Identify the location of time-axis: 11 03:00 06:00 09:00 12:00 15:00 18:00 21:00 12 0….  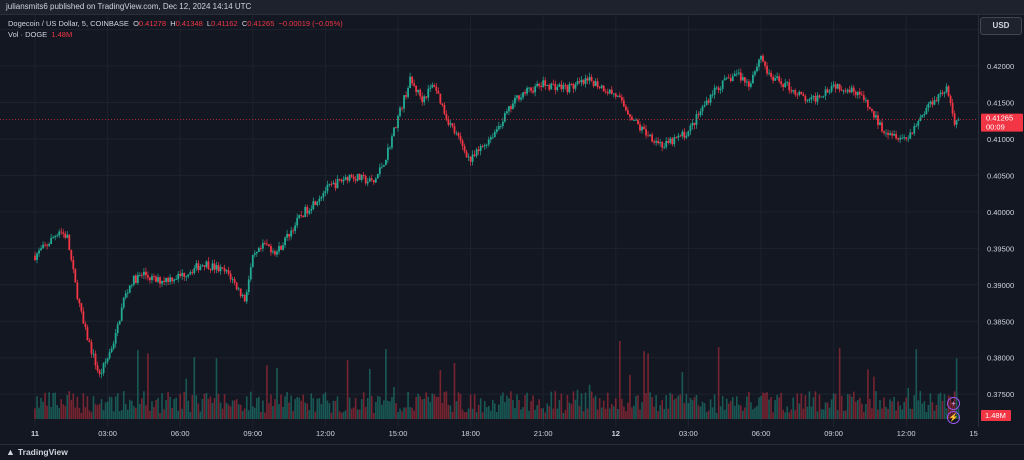
(489, 434).